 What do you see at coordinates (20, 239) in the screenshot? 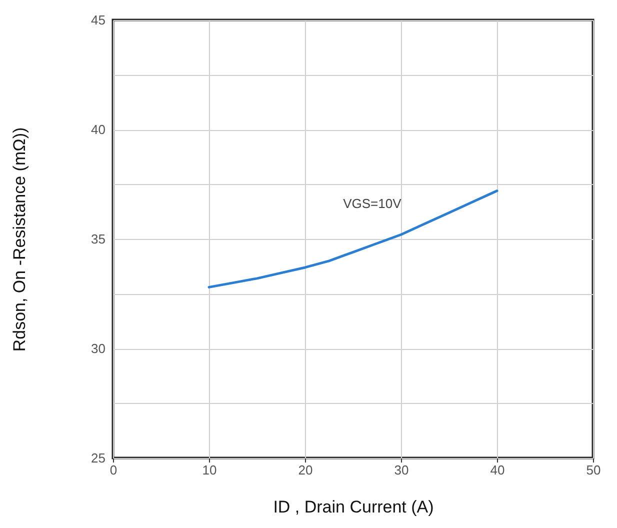
I see `y-axis-title: Rdson, On -Resistance (mΩ))` at bounding box center [20, 239].